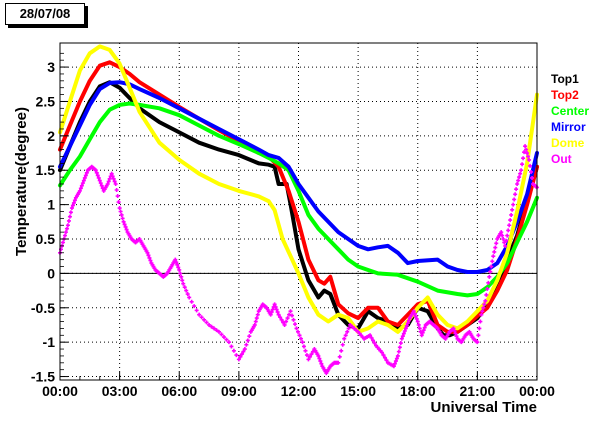 The height and width of the screenshot is (422, 596). I want to click on y-tick-label: 3, so click(51, 67).